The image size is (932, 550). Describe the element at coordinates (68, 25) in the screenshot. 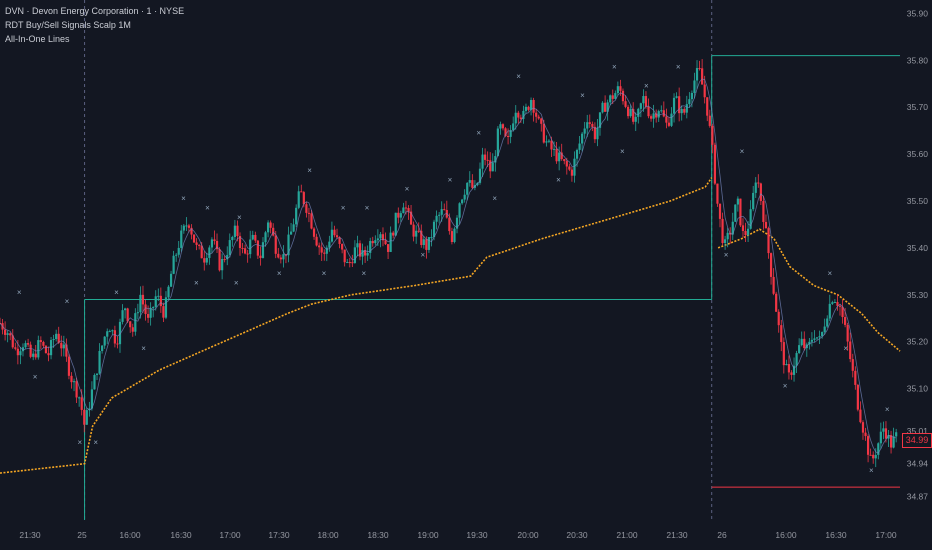

I see `indicator-rdt-signals: RDT Buy/Sell Signals Scalp 1M` at that location.